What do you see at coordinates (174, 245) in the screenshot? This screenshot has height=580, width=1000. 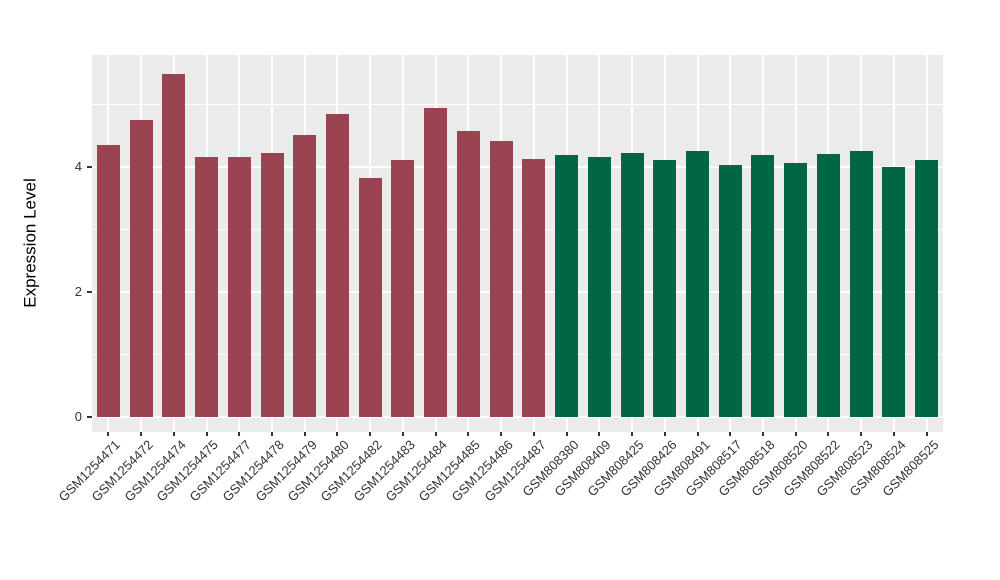 I see `bar-GSM1254474` at bounding box center [174, 245].